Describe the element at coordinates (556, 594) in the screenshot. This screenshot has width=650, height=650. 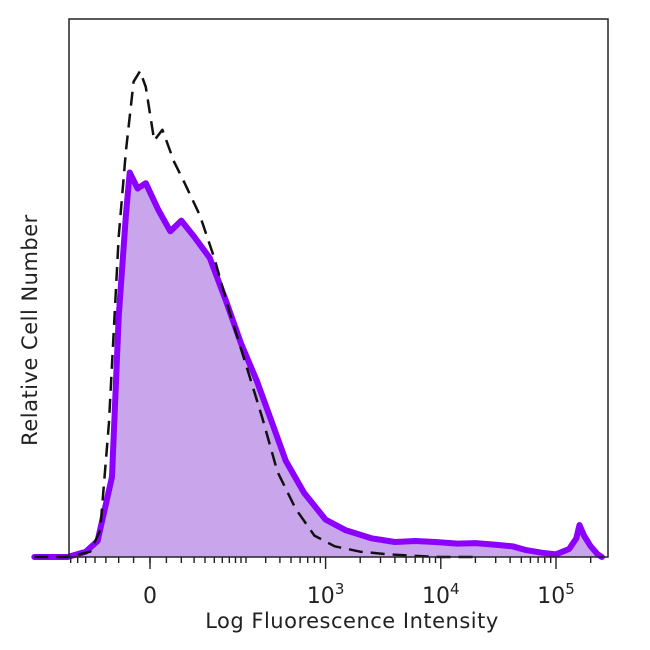
I see `x-tick-label: 10⁵` at that location.